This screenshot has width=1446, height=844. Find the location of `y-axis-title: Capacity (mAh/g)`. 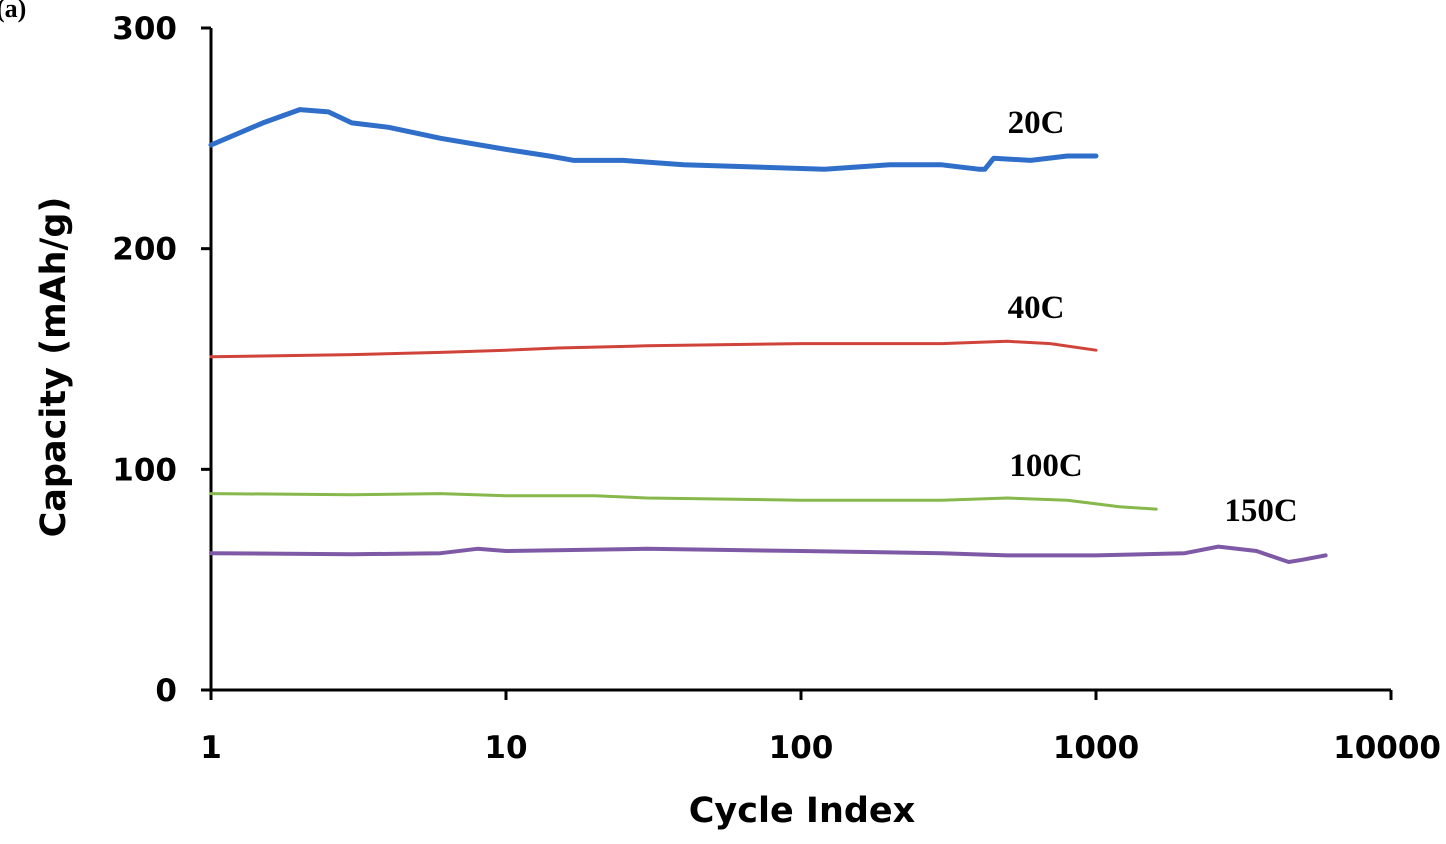

y-axis-title: Capacity (mAh/g) is located at coordinates (54, 367).